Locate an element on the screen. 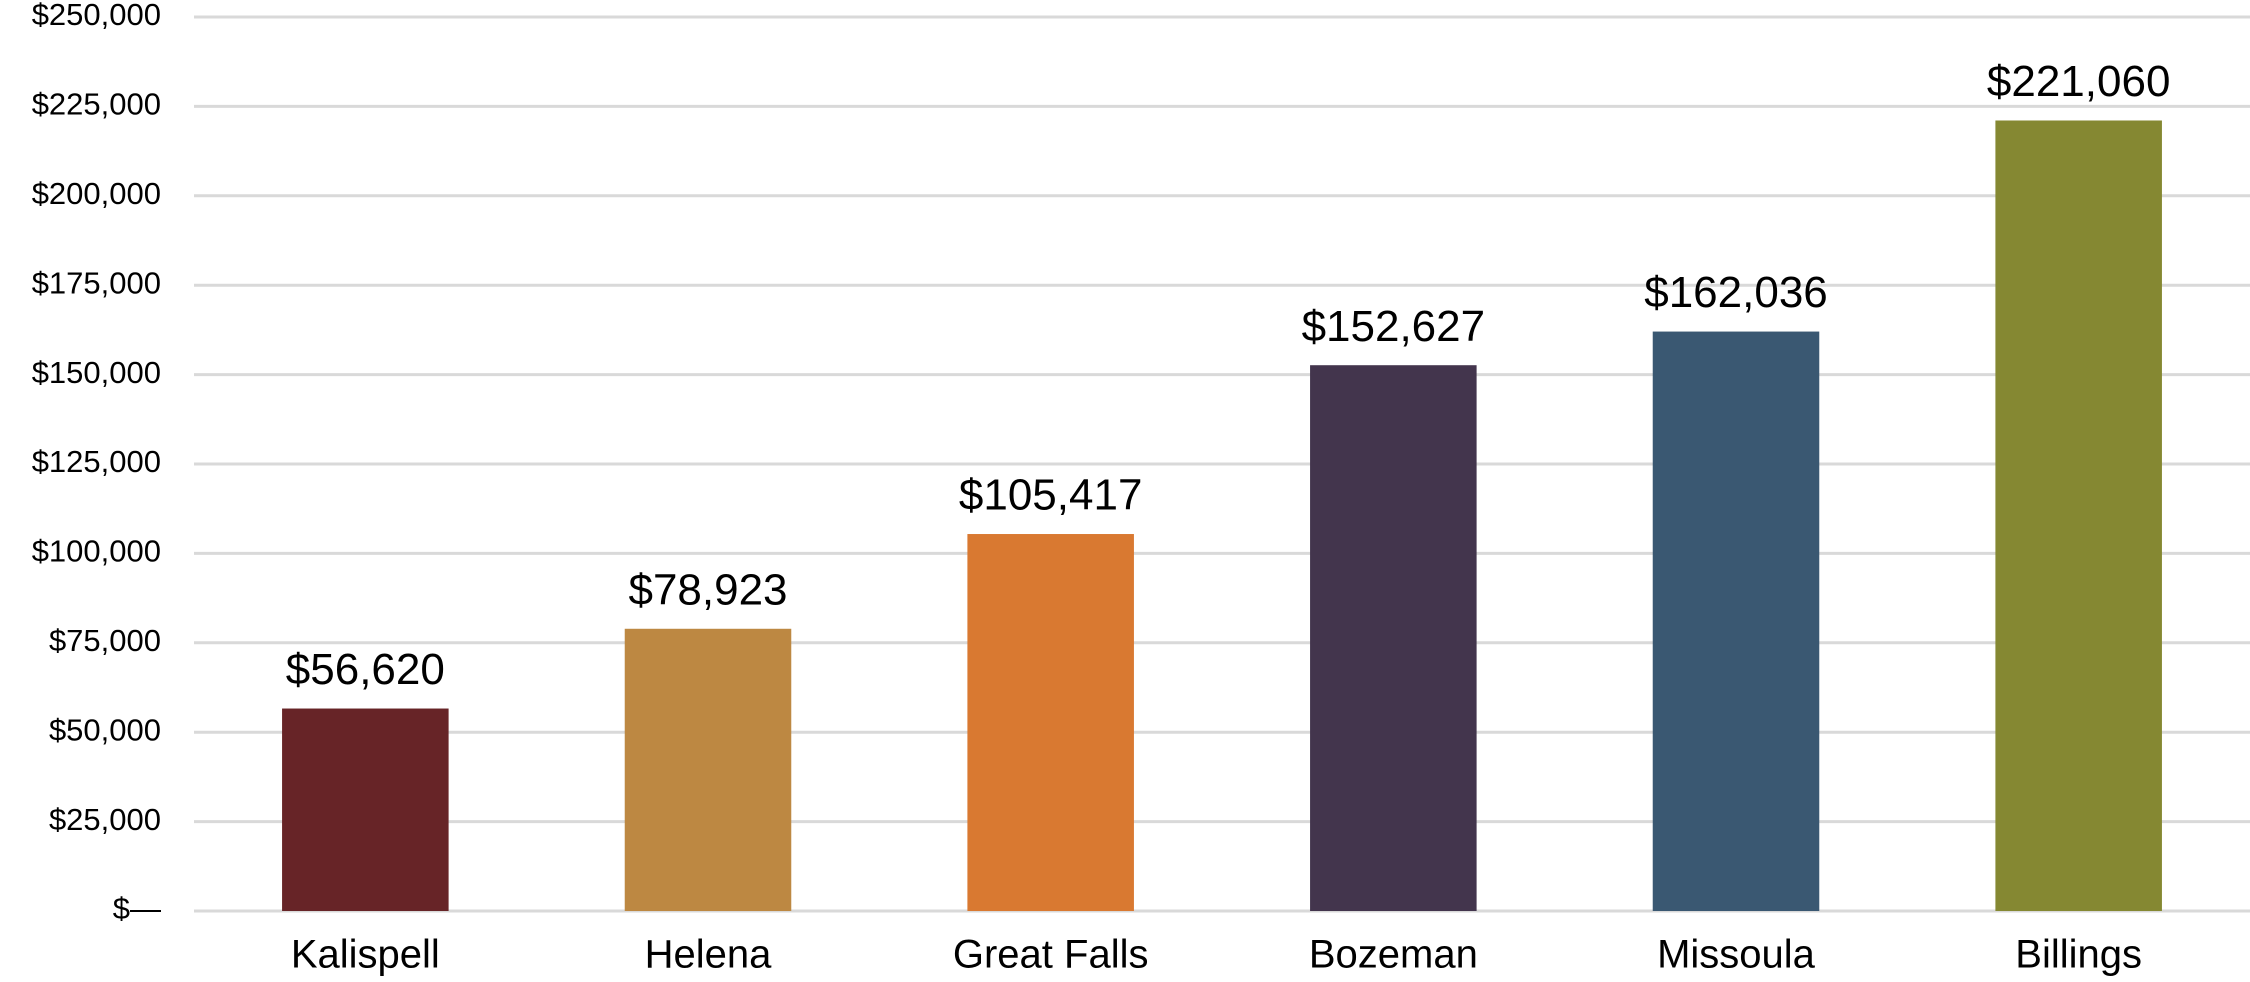  x-tick-label: Kalispell is located at coordinates (365, 955).